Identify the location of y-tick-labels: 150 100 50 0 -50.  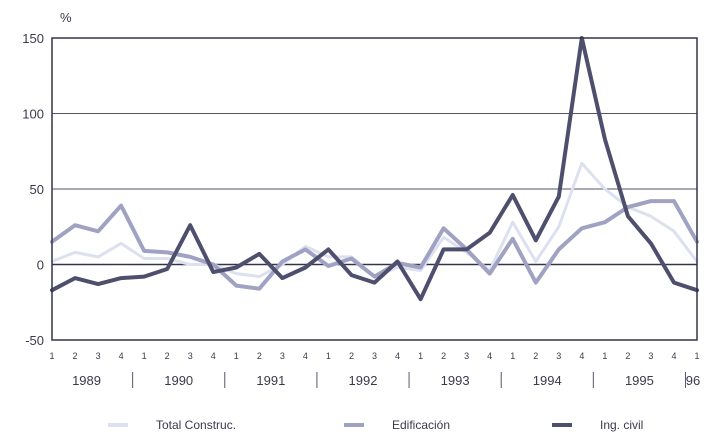
(33, 189).